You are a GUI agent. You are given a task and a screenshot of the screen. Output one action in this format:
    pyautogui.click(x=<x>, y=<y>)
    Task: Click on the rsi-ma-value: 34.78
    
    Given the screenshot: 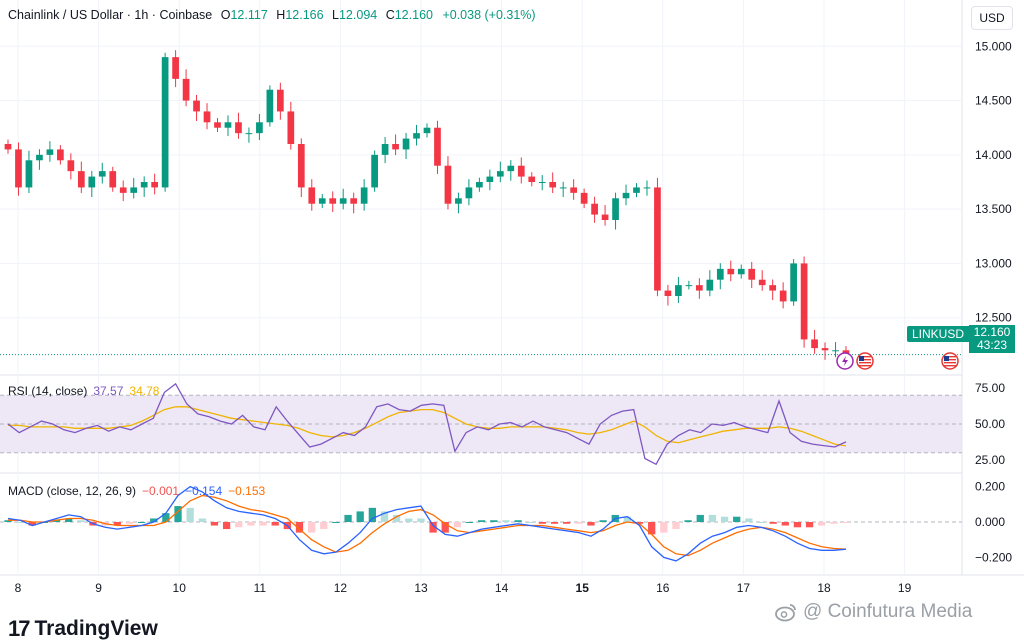 What is the action you would take?
    pyautogui.click(x=144, y=391)
    